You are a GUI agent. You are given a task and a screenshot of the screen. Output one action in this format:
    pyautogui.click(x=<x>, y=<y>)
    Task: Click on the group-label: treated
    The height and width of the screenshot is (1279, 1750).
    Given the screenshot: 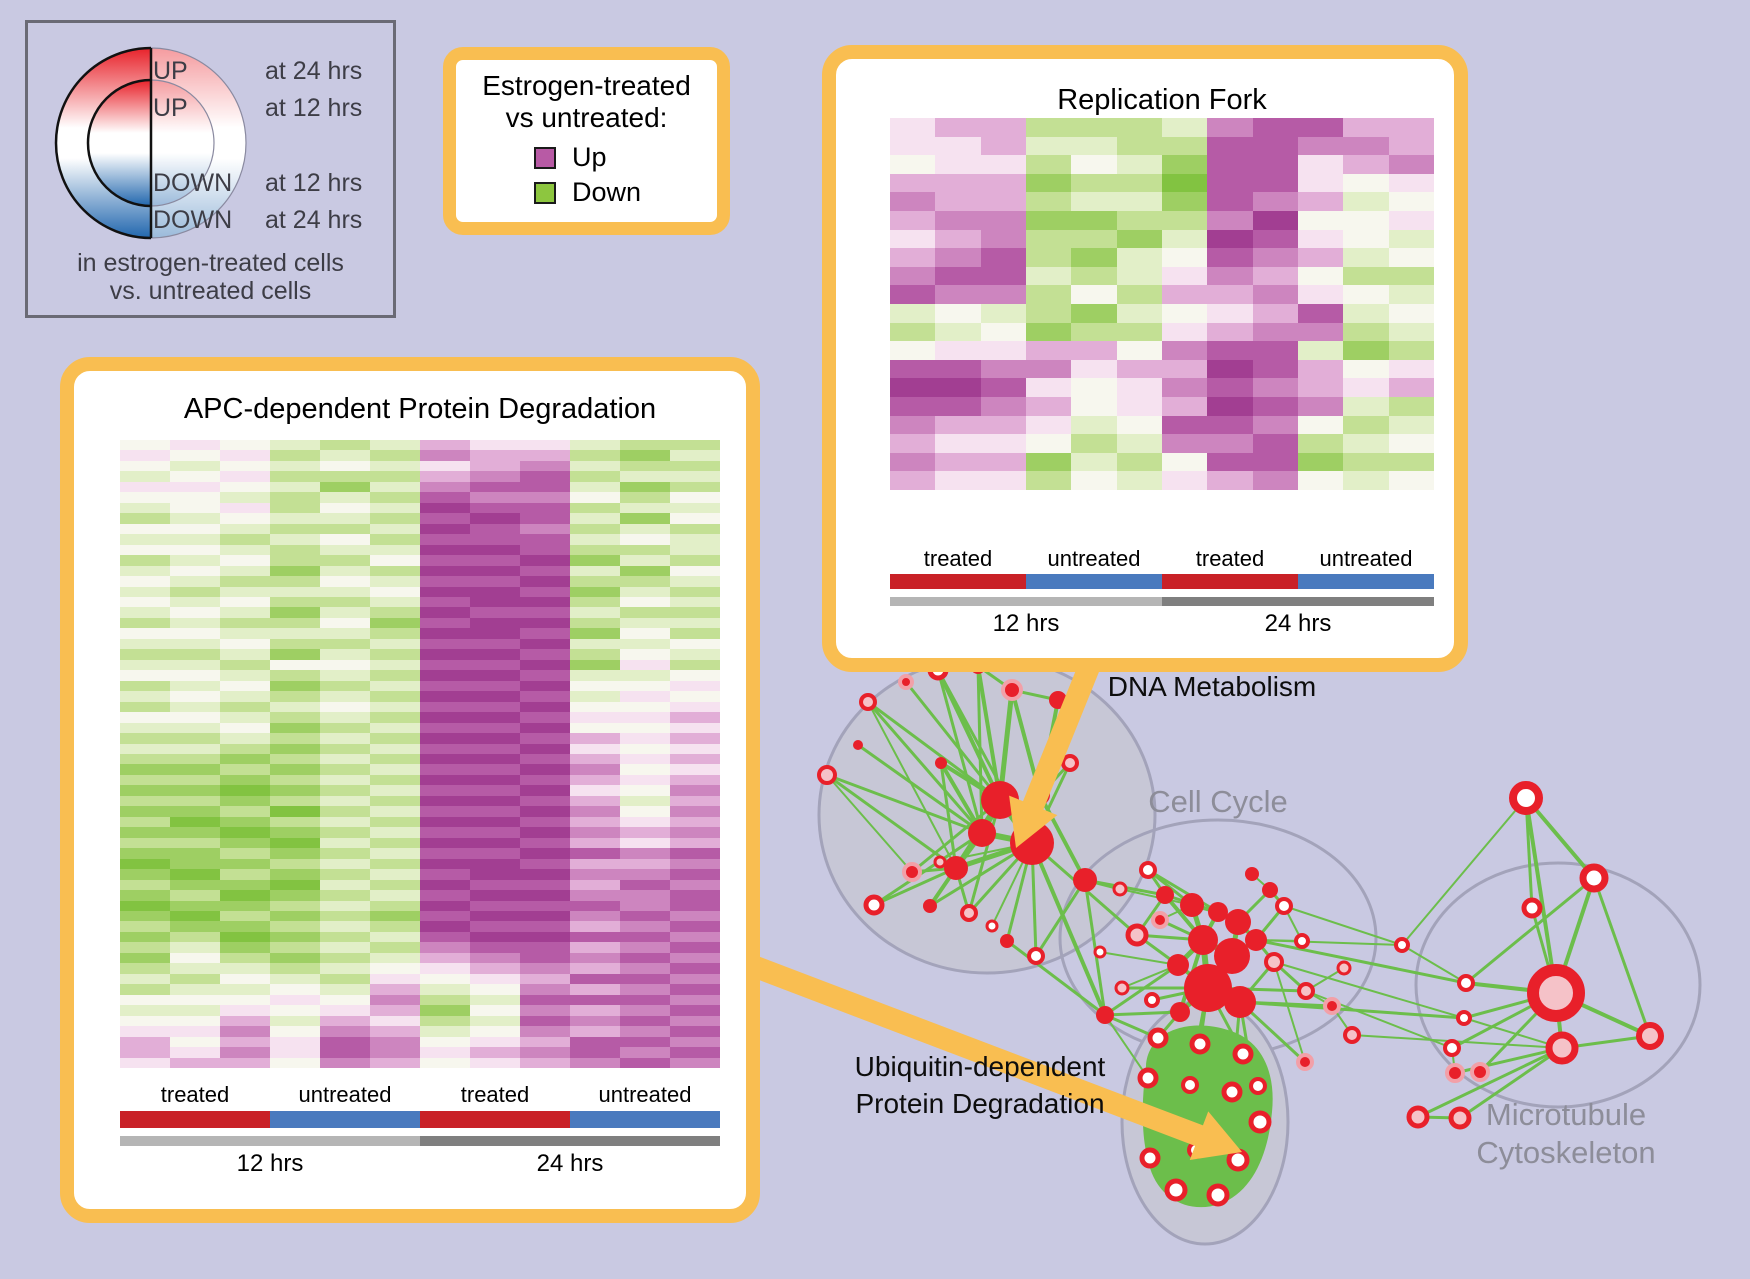 What is the action you would take?
    pyautogui.click(x=958, y=558)
    